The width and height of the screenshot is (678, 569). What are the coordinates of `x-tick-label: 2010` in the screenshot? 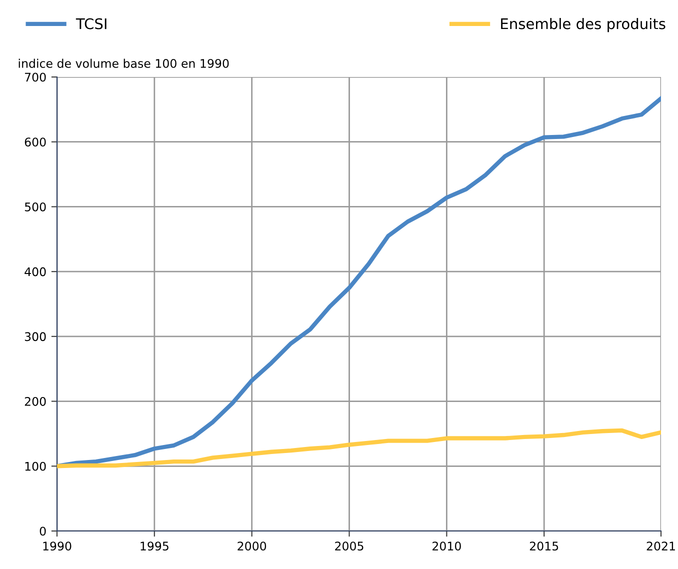 It's located at (446, 546).